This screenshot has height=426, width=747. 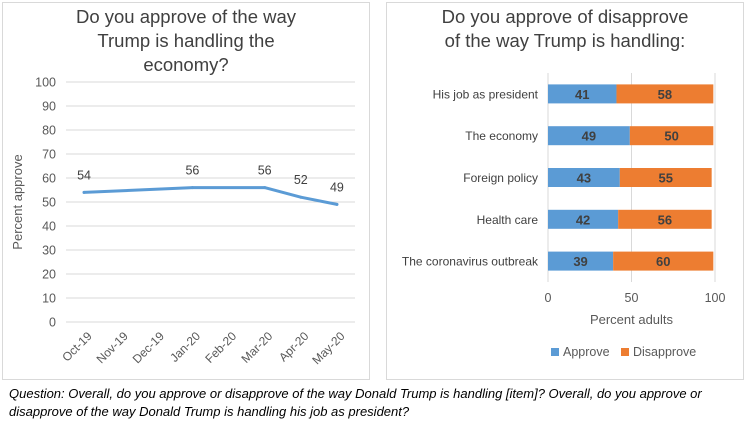 I want to click on line-chart-title-line: Trump is handling the, so click(x=186, y=40).